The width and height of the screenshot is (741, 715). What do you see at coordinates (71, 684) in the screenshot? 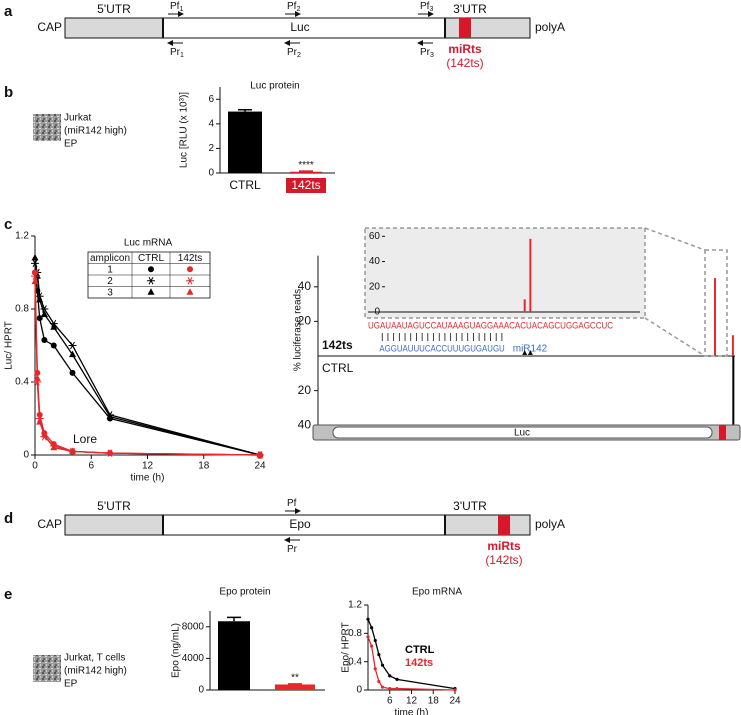
I see `cell-label: EP` at bounding box center [71, 684].